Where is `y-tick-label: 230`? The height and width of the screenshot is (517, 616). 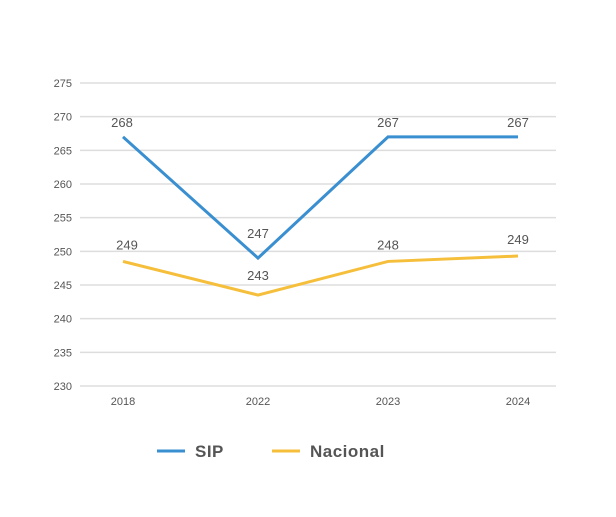 y-tick-label: 230 is located at coordinates (63, 387).